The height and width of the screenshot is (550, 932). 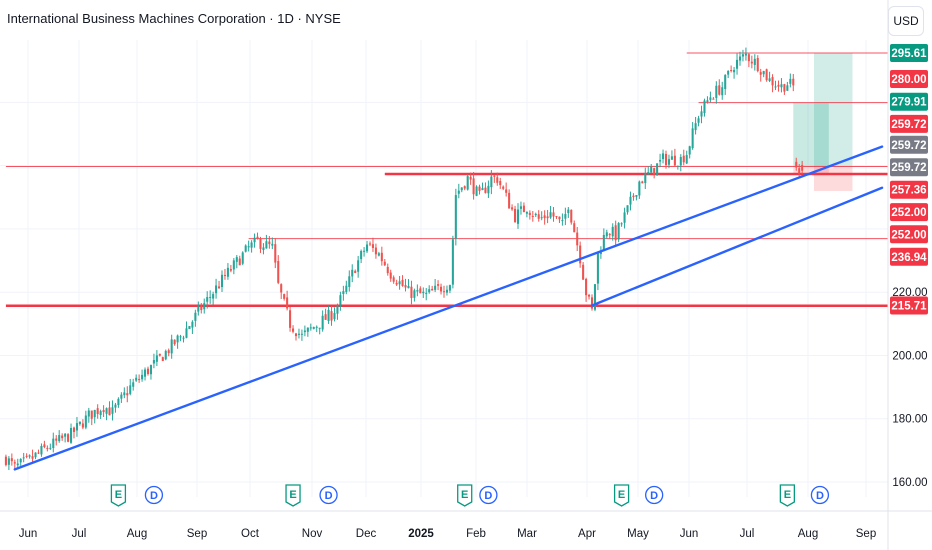 What do you see at coordinates (527, 534) in the screenshot?
I see `time-tick-label: Mar` at bounding box center [527, 534].